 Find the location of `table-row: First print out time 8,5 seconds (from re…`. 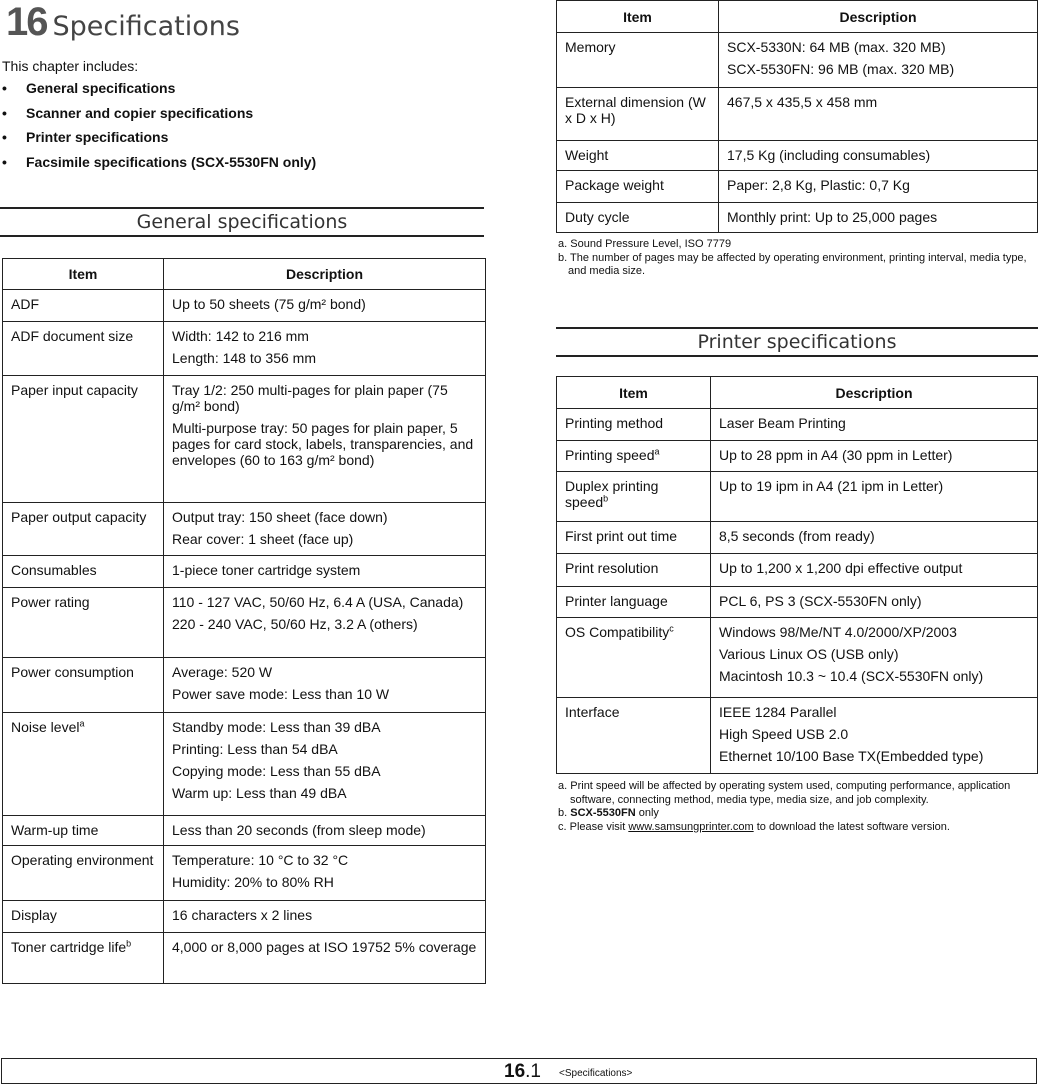

table-row: First print out time 8,5 seconds (from re… is located at coordinates (797, 537).